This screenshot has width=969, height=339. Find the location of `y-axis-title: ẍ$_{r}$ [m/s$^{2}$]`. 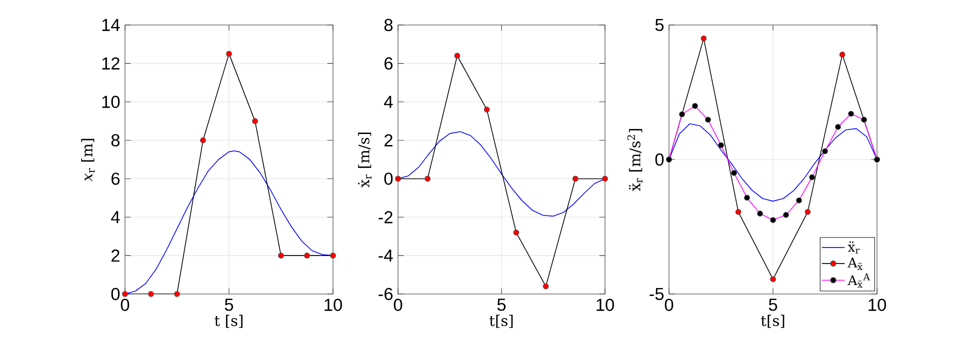

y-axis-title: ẍ$_{r}$ [m/s$^{2}$] is located at coordinates (634, 160).